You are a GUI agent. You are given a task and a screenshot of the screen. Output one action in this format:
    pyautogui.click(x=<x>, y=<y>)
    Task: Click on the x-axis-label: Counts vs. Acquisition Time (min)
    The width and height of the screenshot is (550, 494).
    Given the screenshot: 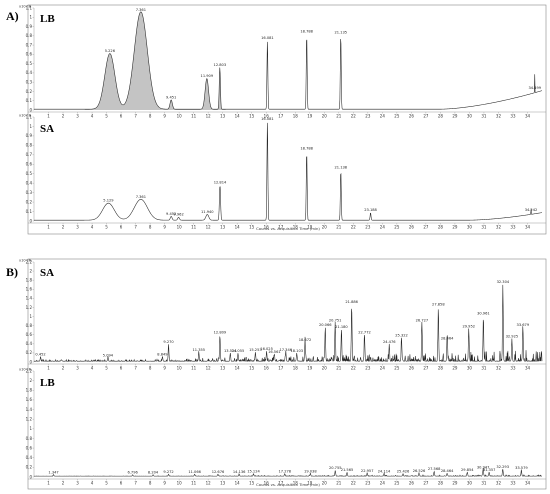 What is the action you would take?
    pyautogui.click(x=288, y=484)
    